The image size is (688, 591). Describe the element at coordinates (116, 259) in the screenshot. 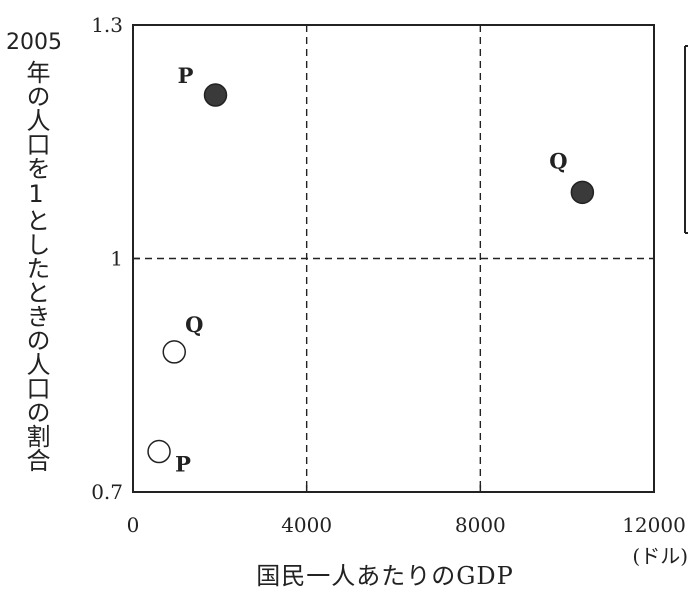

I see `y-tick-label: 1` at that location.